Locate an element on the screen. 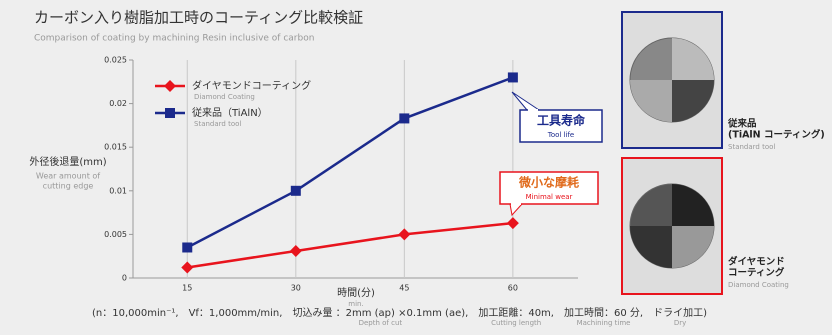 The width and height of the screenshot is (832, 335). footer-text: 加工時間：60 分, is located at coordinates (603, 313).